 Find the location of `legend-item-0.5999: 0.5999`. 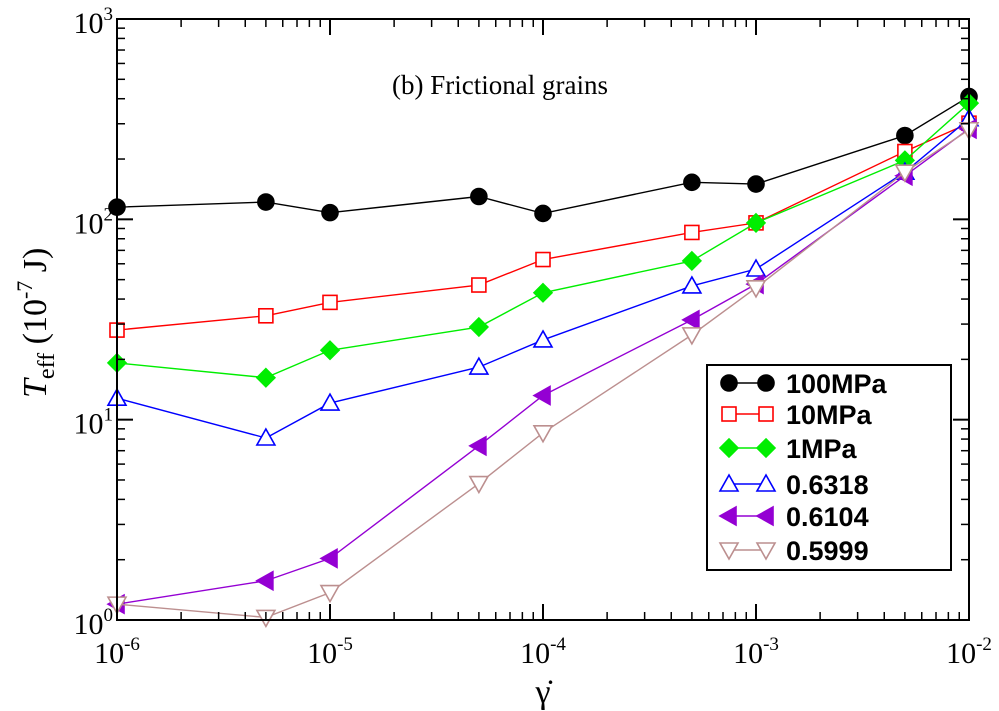

legend-item-0.5999: 0.5999 is located at coordinates (793, 551).